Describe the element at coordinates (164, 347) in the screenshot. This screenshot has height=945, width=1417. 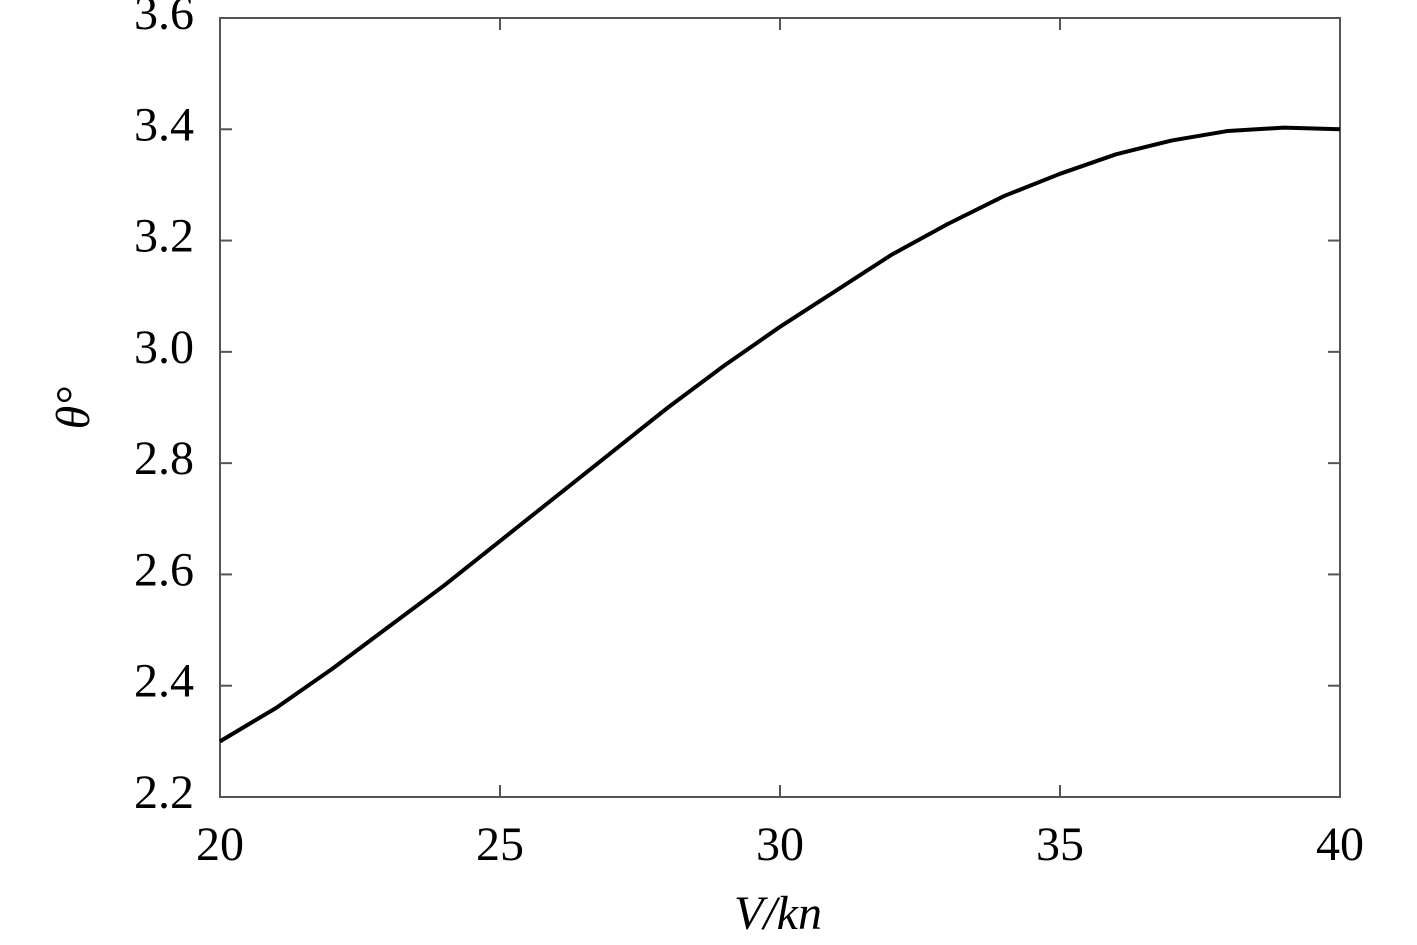
I see `y-tick-label: 3.0` at that location.